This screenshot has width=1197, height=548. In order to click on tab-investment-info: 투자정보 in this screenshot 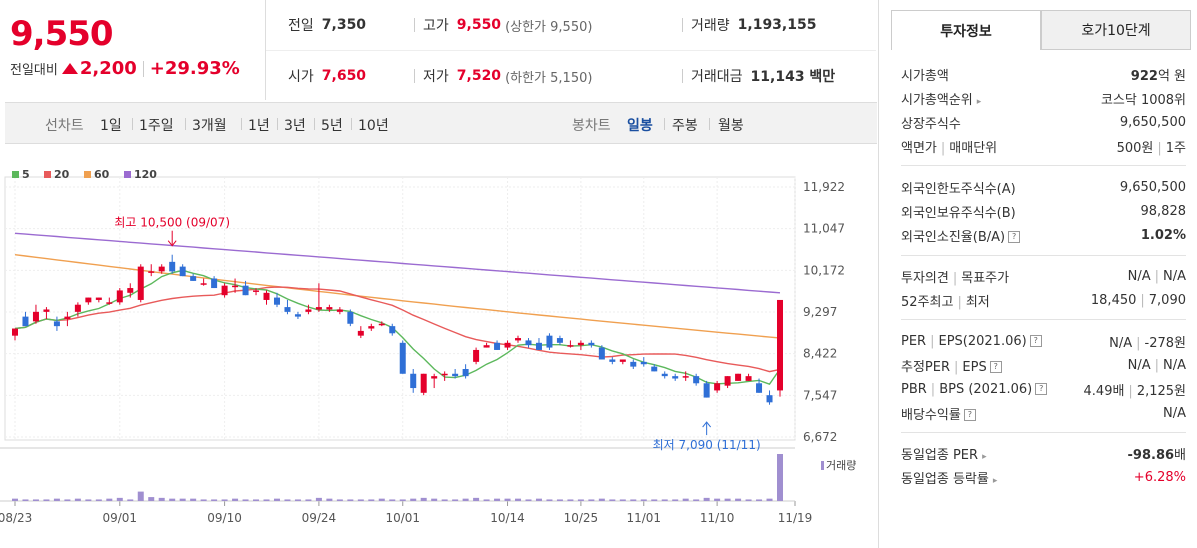, I will do `click(966, 30)`.